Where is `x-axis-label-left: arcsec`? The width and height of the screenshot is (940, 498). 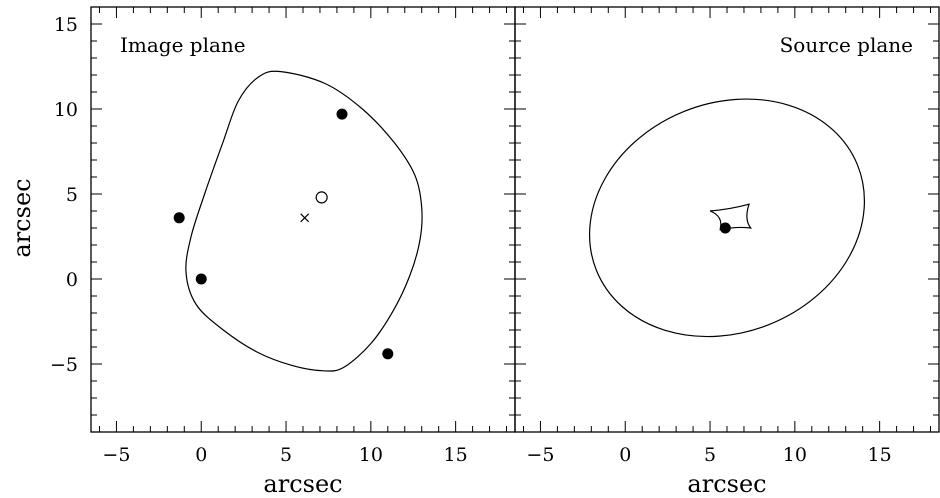 x-axis-label-left: arcsec is located at coordinates (302, 484).